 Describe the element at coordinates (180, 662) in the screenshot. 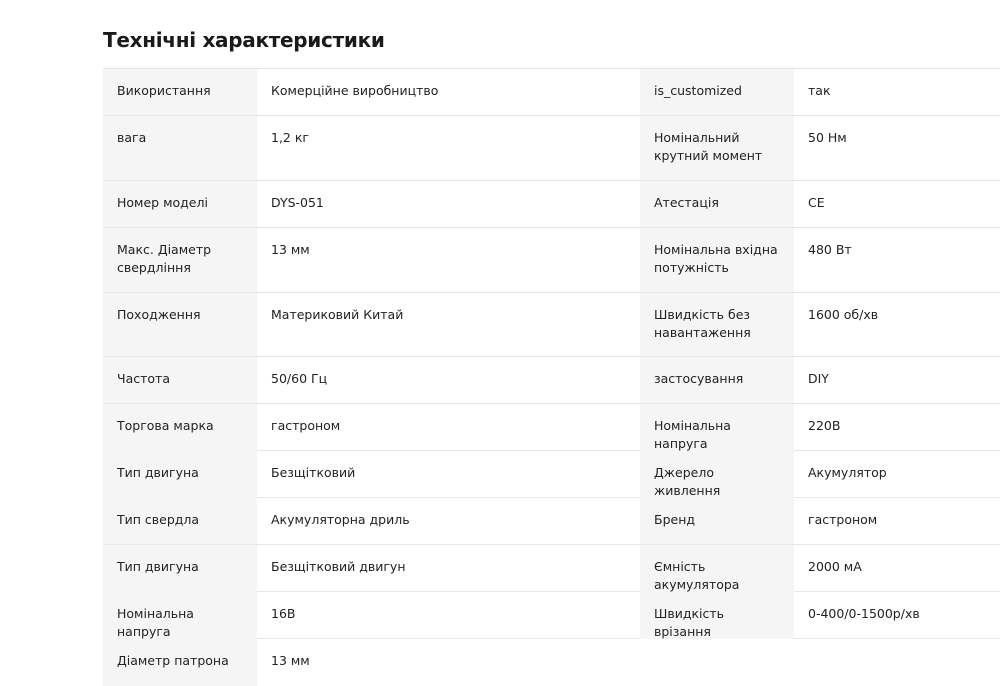

I see `spec-label: Діаметр патрона` at that location.